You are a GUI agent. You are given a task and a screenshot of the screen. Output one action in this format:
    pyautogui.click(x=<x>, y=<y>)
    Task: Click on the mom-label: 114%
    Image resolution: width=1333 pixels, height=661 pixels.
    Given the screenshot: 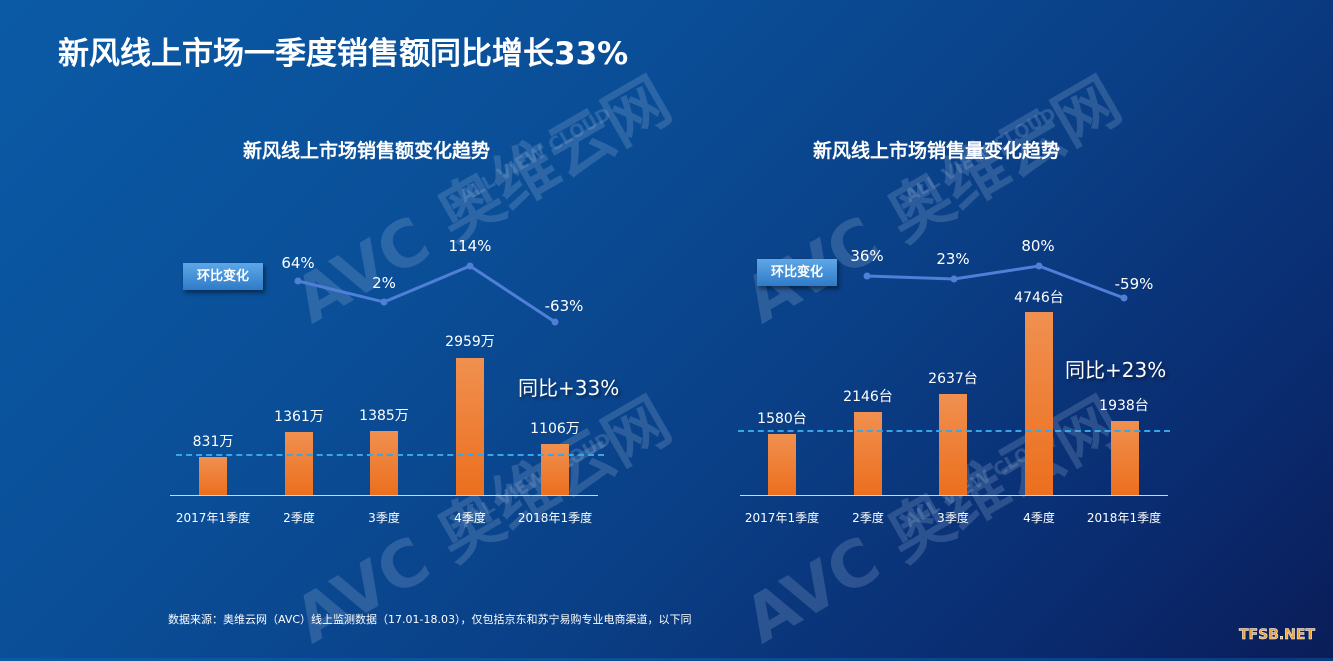 What is the action you would take?
    pyautogui.click(x=470, y=246)
    